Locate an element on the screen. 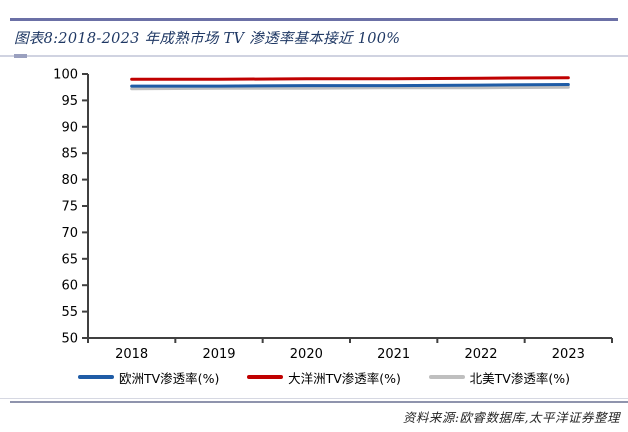 This screenshot has height=432, width=628. chart-legend: 欧洲TV渗透率(%) 大洋洲TV渗透率(%) 北美TV渗透率(%) is located at coordinates (324, 377).